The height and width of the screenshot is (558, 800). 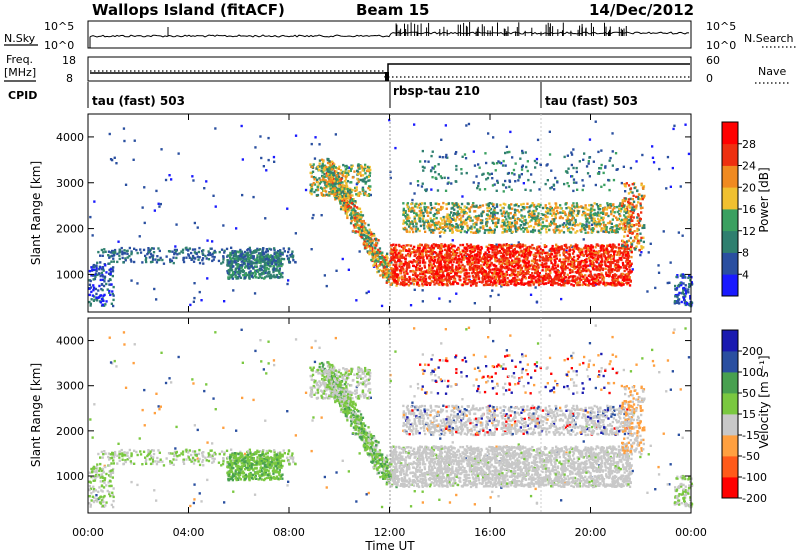 What do you see at coordinates (713, 60) in the screenshot?
I see `nave-tick-top: 60` at bounding box center [713, 60].